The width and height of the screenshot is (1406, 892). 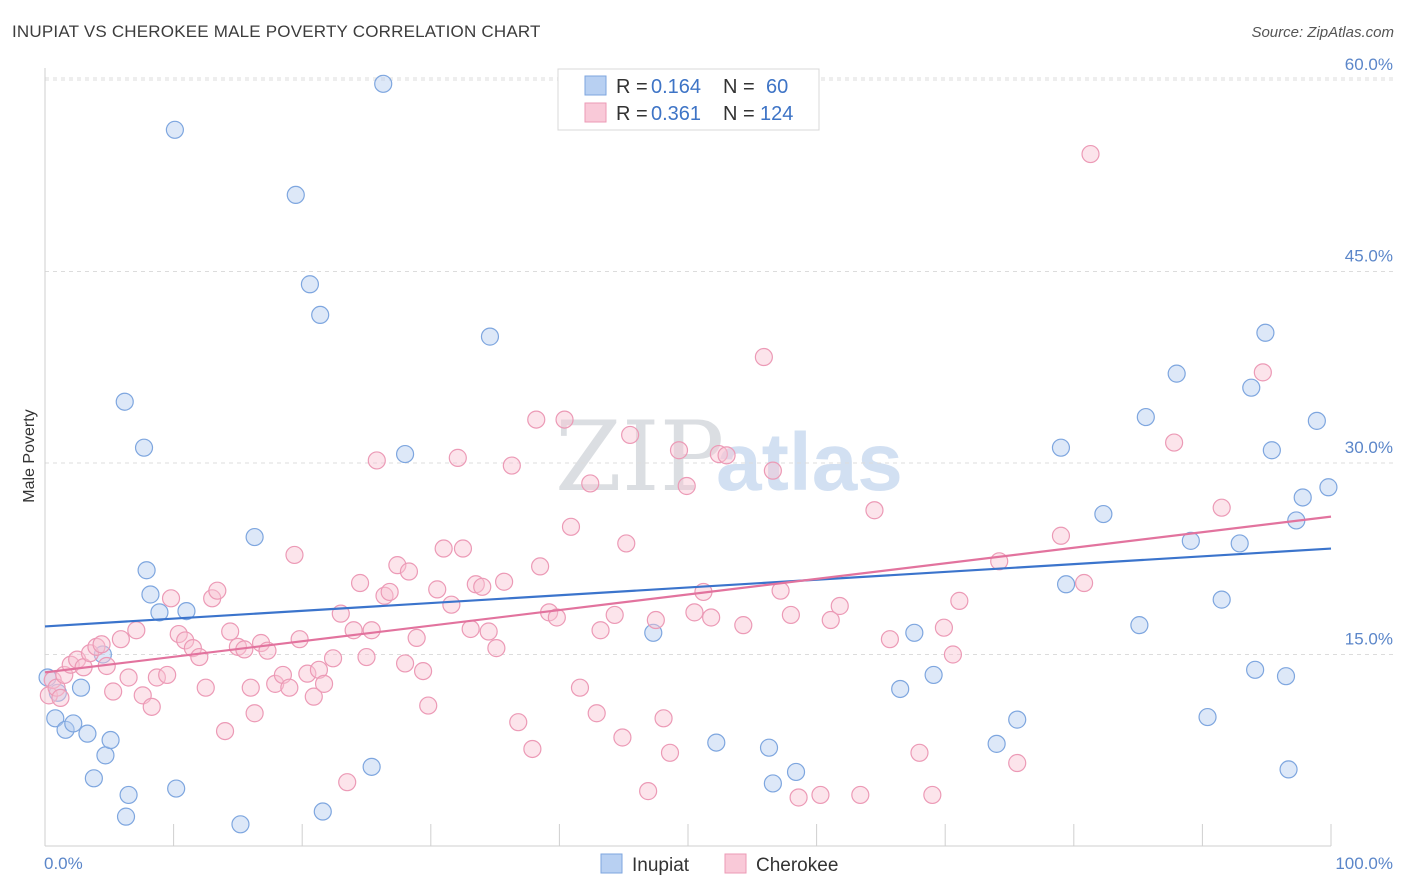 What do you see at coordinates (632, 87) in the screenshot?
I see `legend-r-label-1: R =` at bounding box center [632, 87].